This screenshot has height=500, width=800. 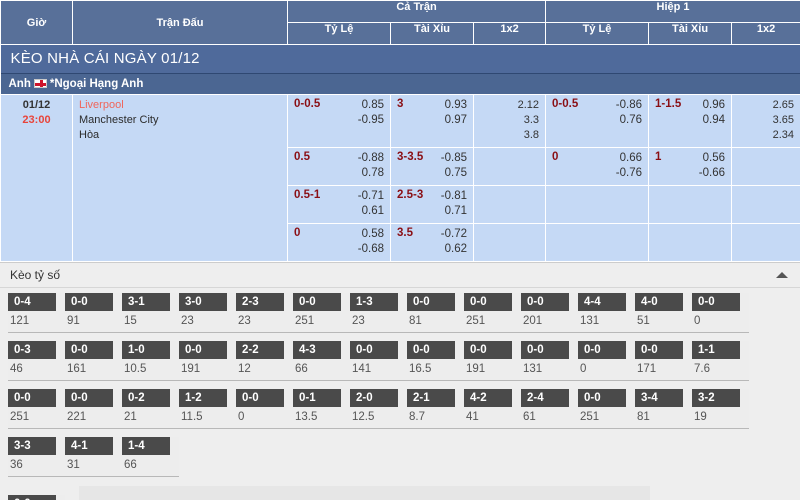 I want to click on team-draw: Hòa, so click(x=89, y=135).